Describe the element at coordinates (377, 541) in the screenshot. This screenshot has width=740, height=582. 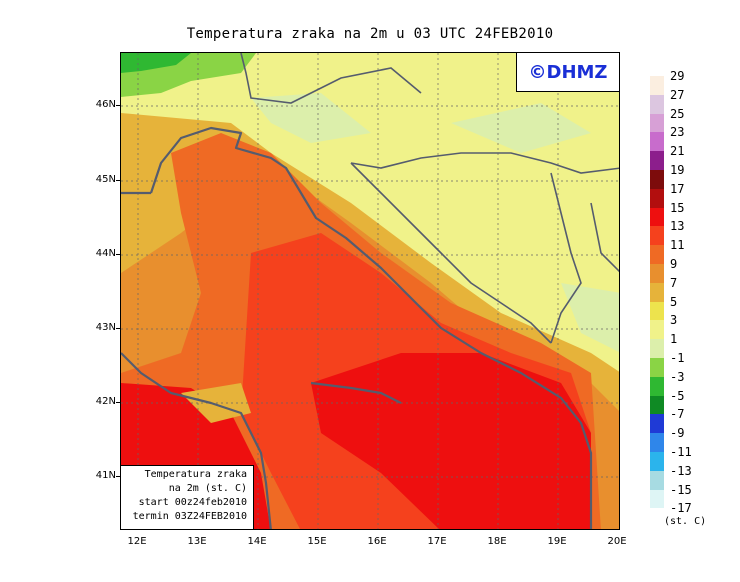
I see `lon-label-16e: 16E` at that location.